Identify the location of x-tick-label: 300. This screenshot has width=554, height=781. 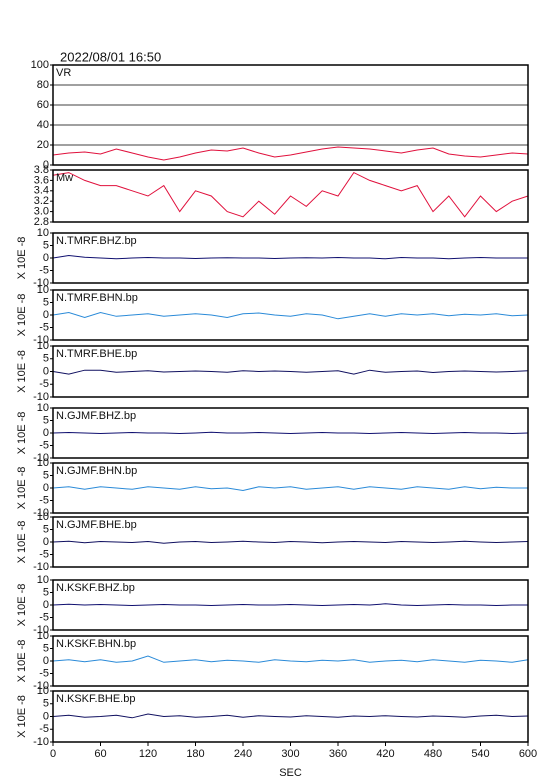
(290, 754).